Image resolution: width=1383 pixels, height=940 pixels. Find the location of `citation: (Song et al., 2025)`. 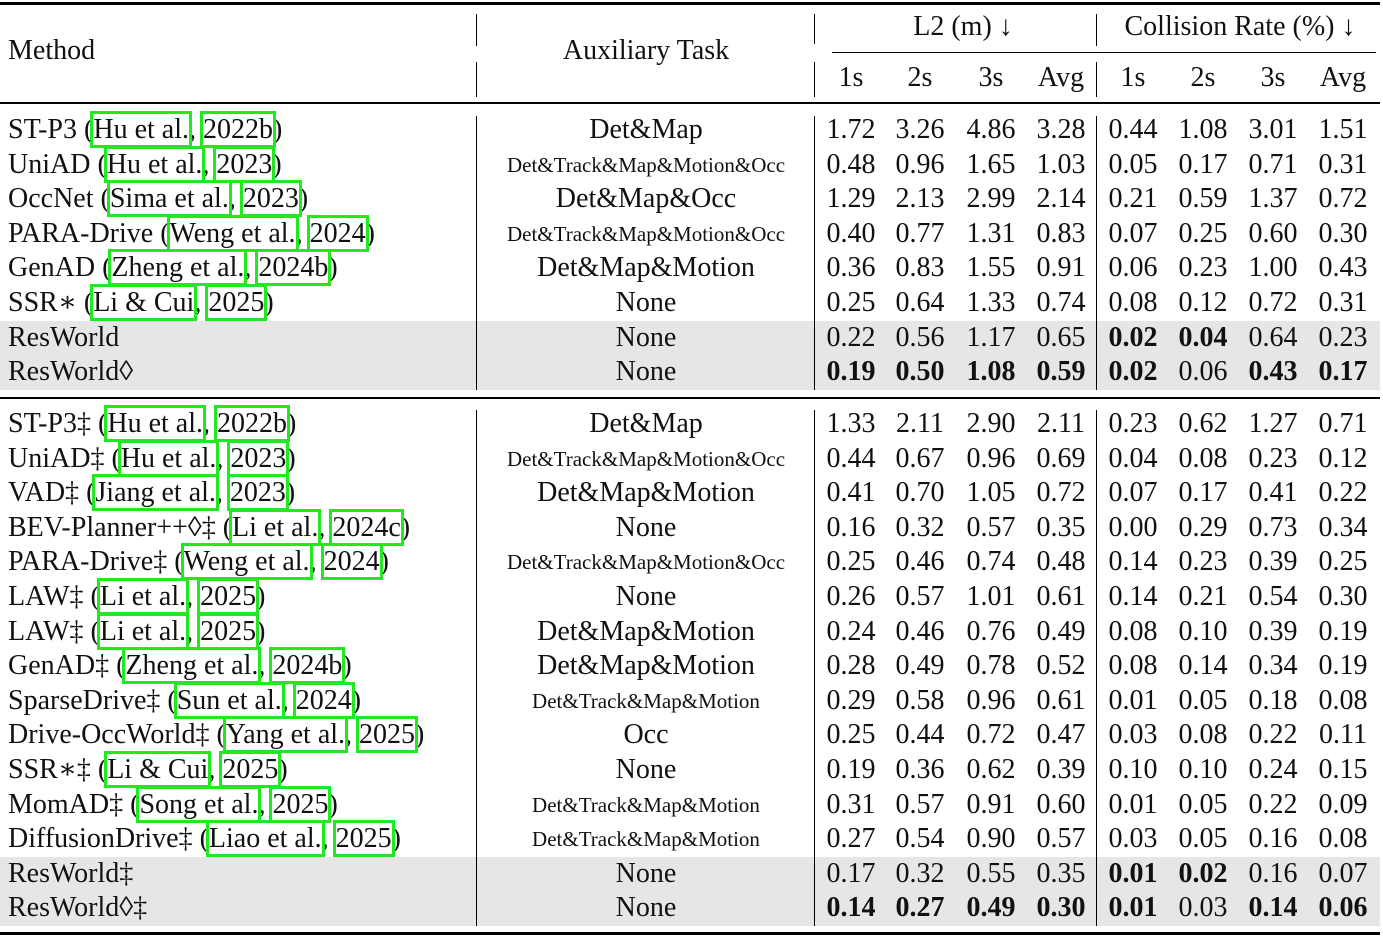

citation: (Song et al., 2025) is located at coordinates (230, 804).